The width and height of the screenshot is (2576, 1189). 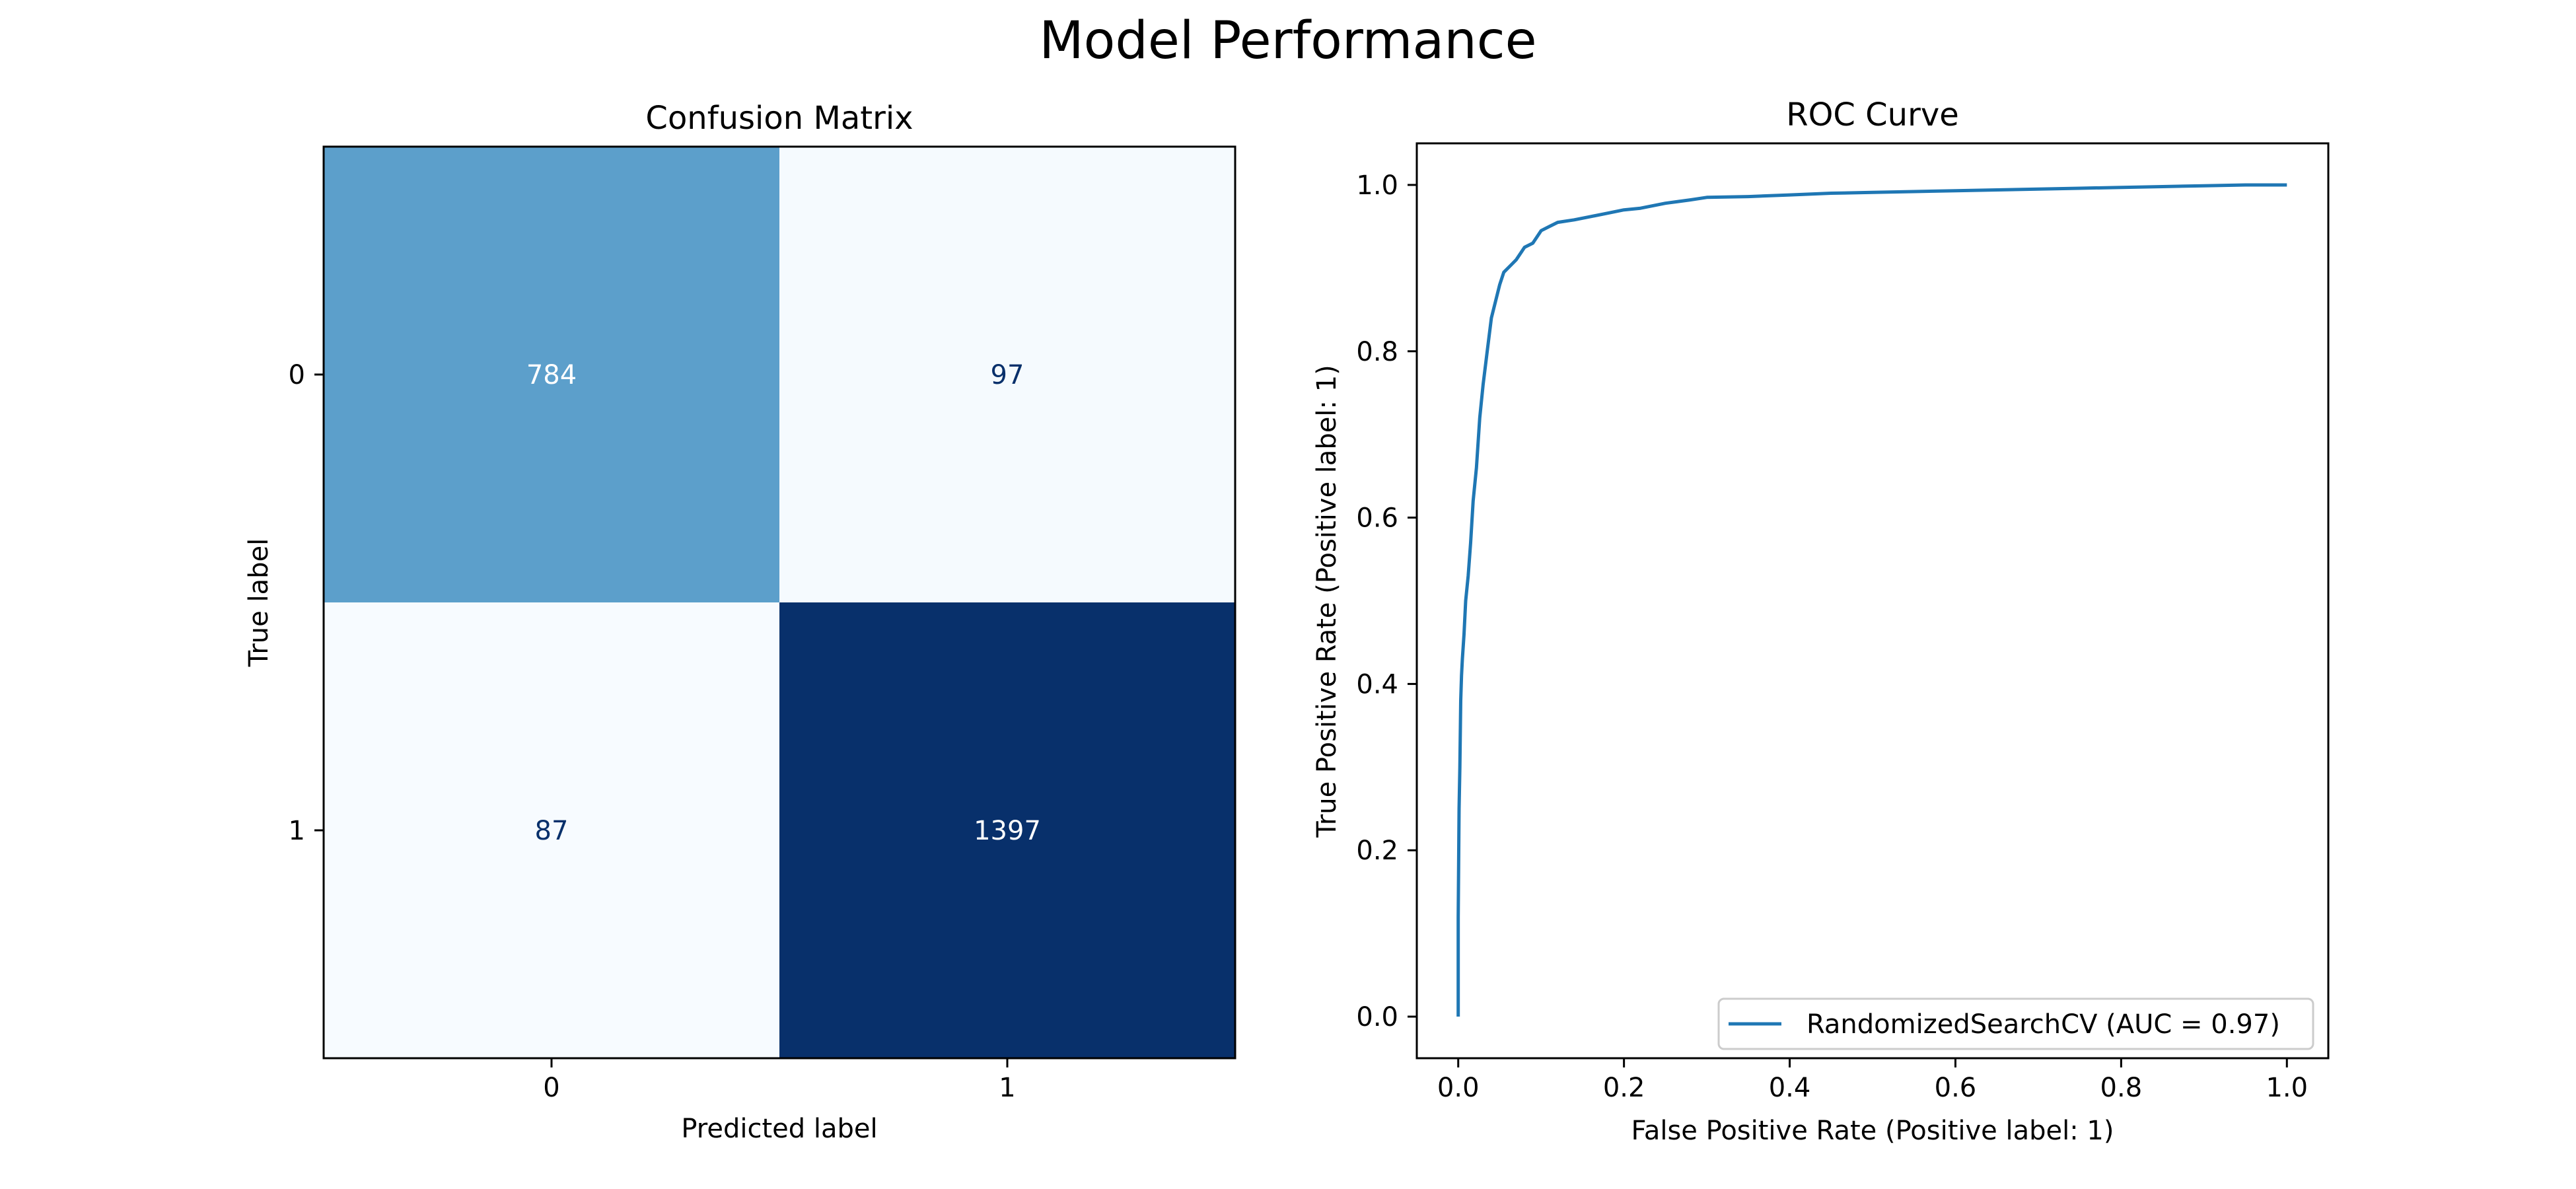 I want to click on confusion-cell-value: 97, so click(x=1008, y=375).